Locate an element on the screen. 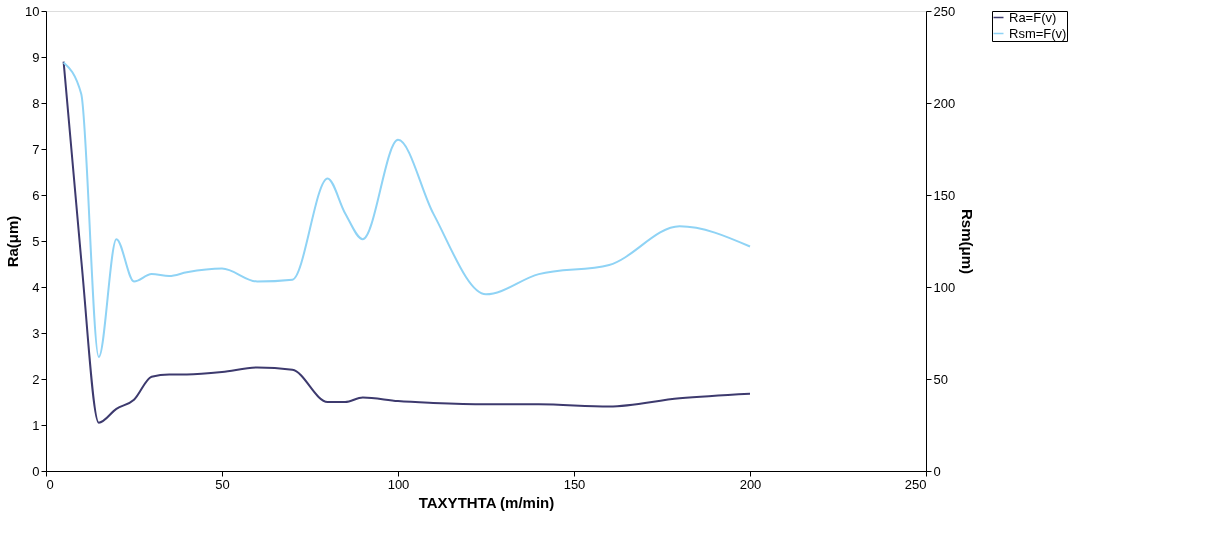 Image resolution: width=1209 pixels, height=560 pixels. y2-tick-label: 200 is located at coordinates (944, 103).